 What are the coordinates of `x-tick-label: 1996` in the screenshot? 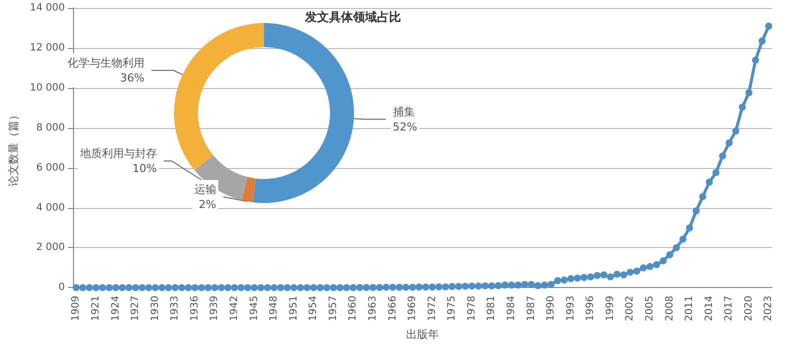 It's located at (590, 309).